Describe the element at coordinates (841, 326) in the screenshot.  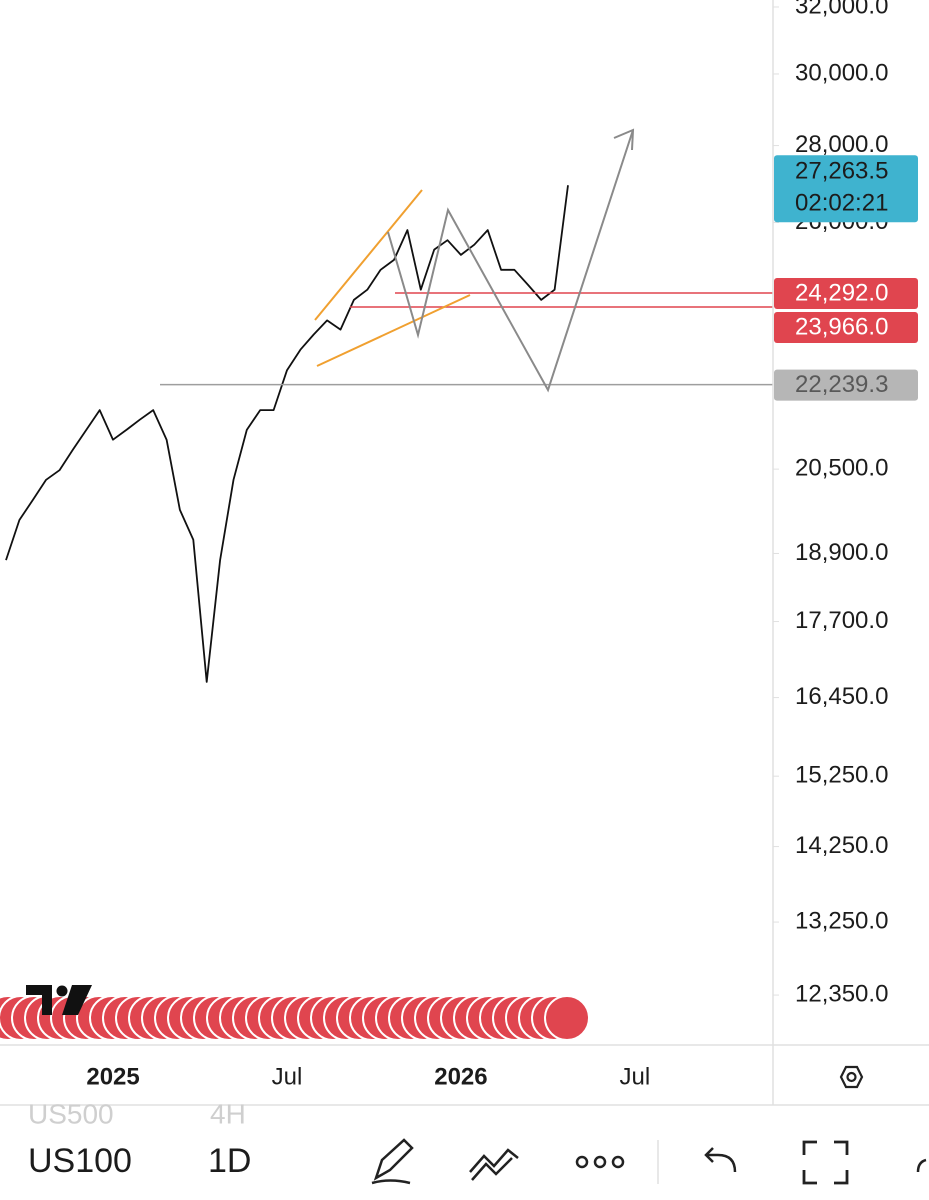
I see `level-label: 23,966.0` at that location.